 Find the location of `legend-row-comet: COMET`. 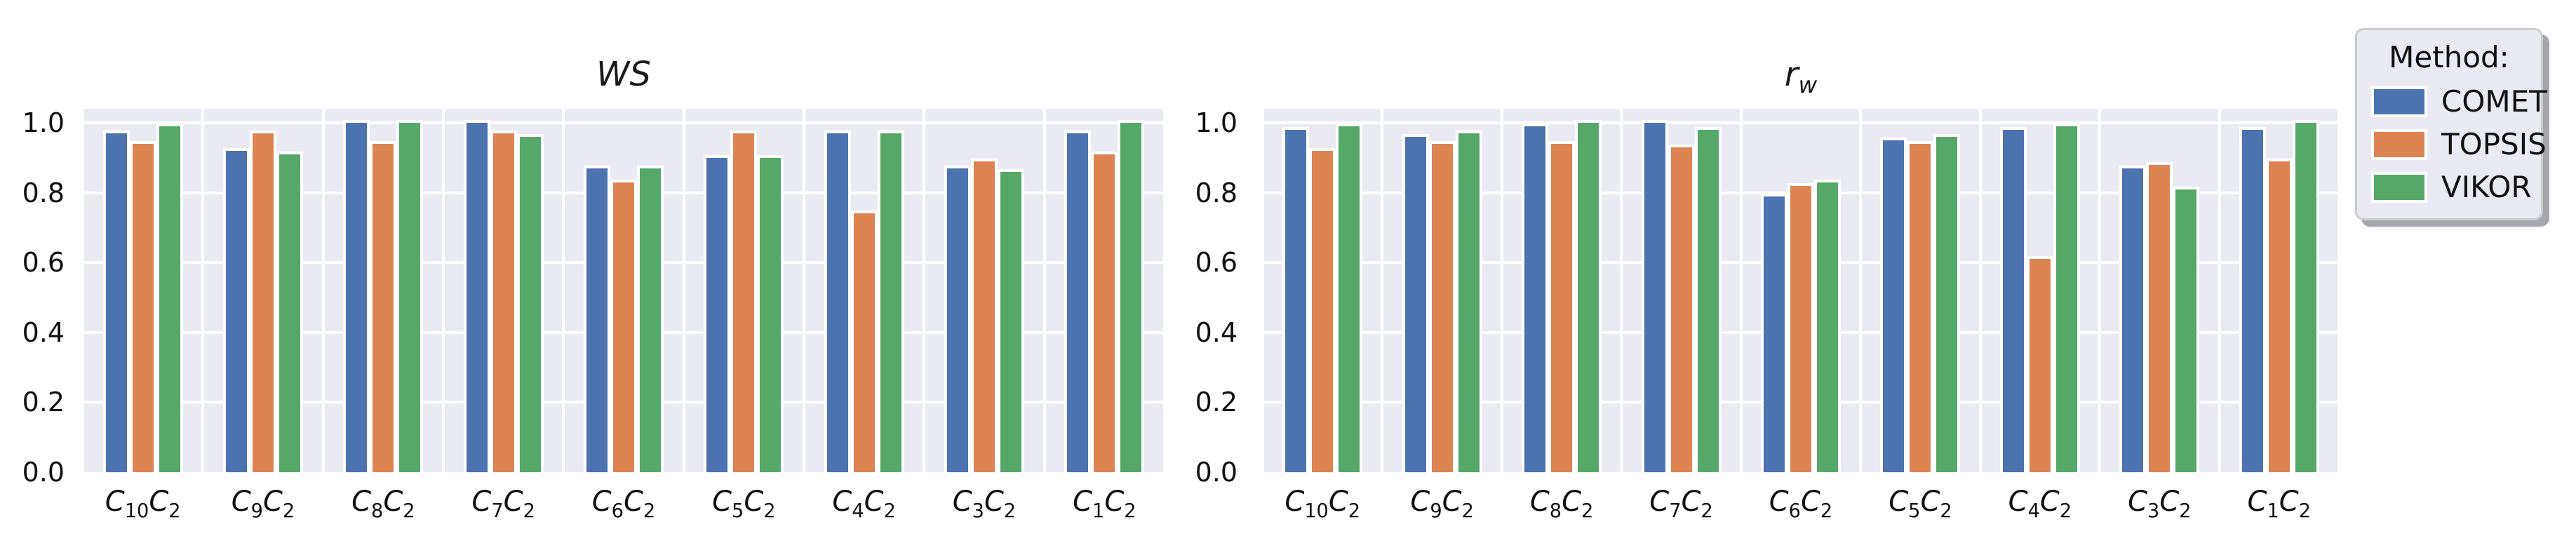

legend-row-comet: COMET is located at coordinates (2459, 101).